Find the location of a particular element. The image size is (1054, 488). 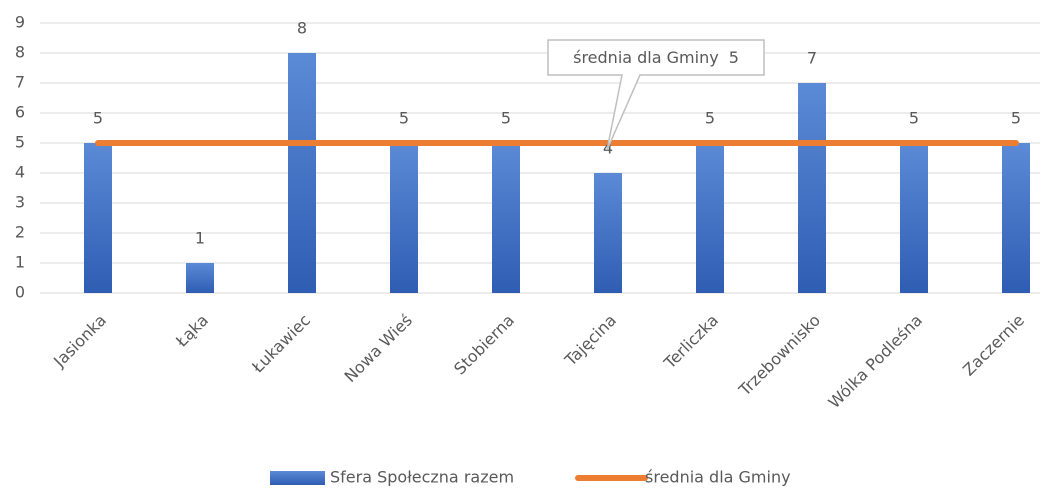

x-tick-label: Łukawiec is located at coordinates (280, 344).